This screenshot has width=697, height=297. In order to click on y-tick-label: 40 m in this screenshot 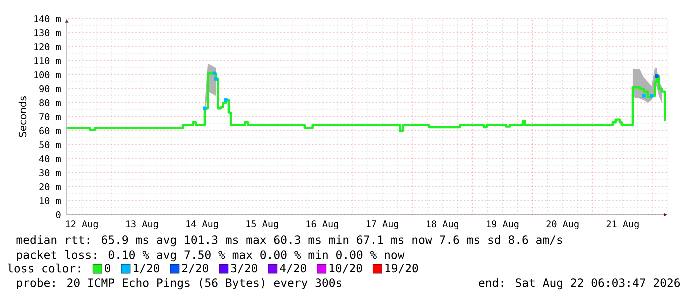, I will do `click(50, 158)`.